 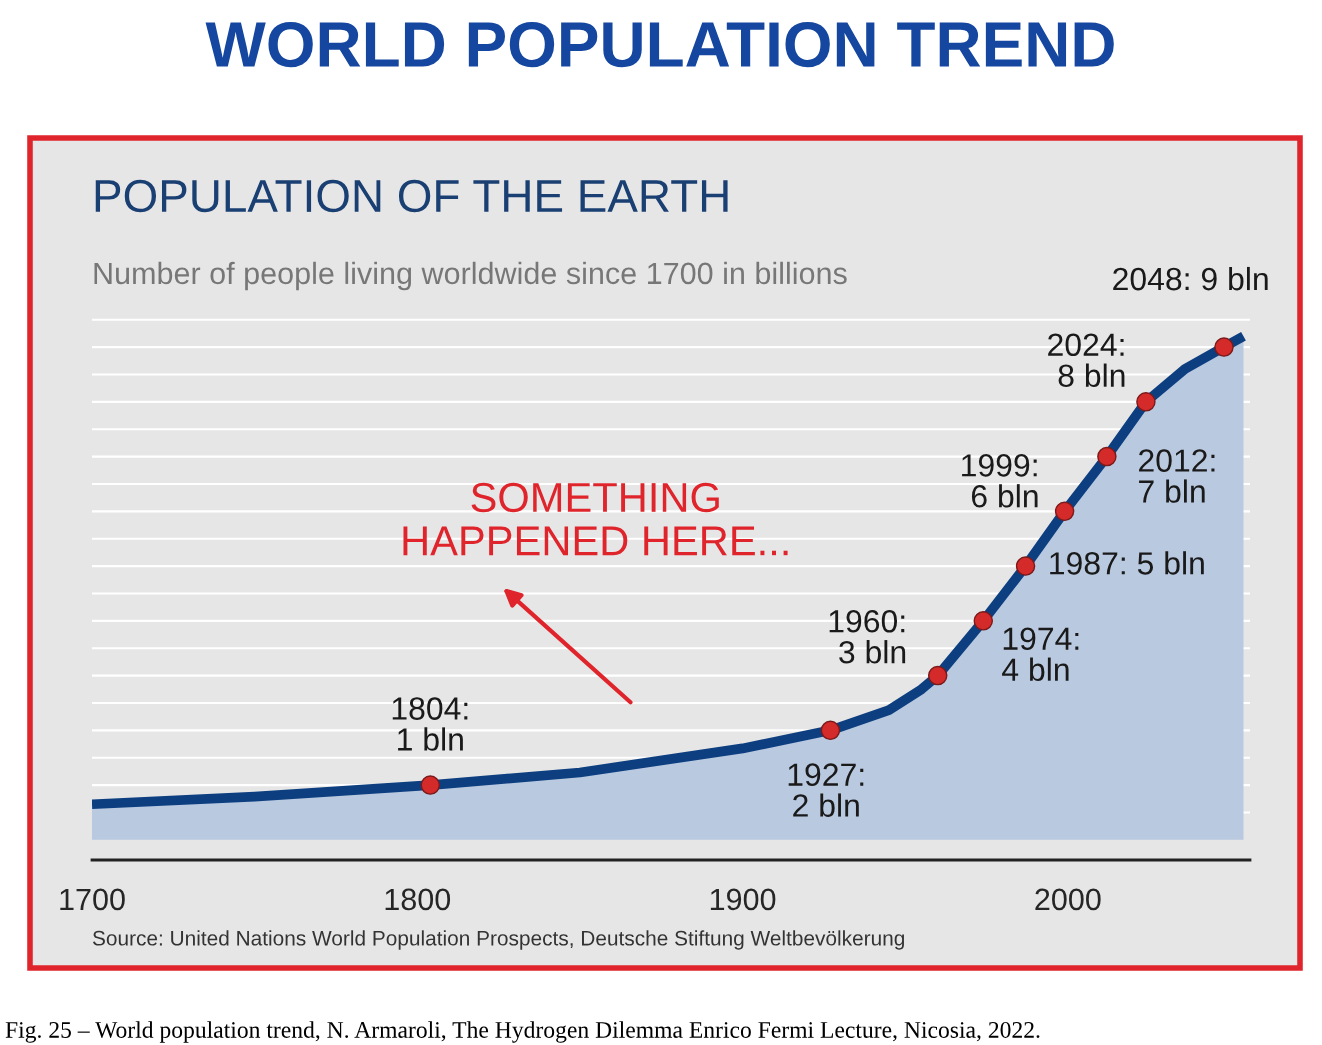 What do you see at coordinates (522, 1032) in the screenshot?
I see `caption: Fig. 25 – World population trend, N. Armaroli, The Hydrogen Dilemma Enrico Fermi Lecture, Nicosia, 2022.` at bounding box center [522, 1032].